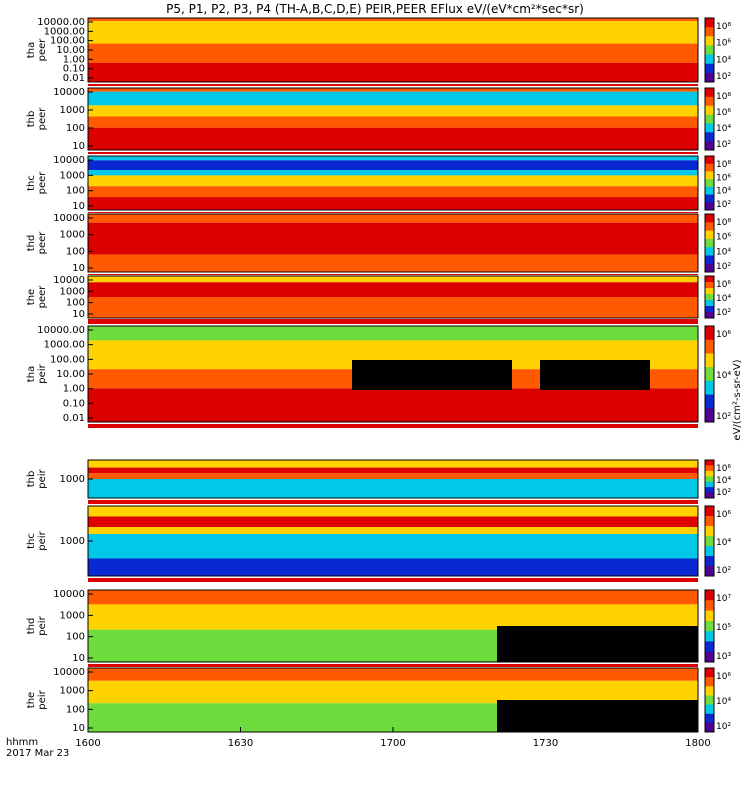  Describe the element at coordinates (37, 119) in the screenshot. I see `panel-label: thbpeer` at that location.